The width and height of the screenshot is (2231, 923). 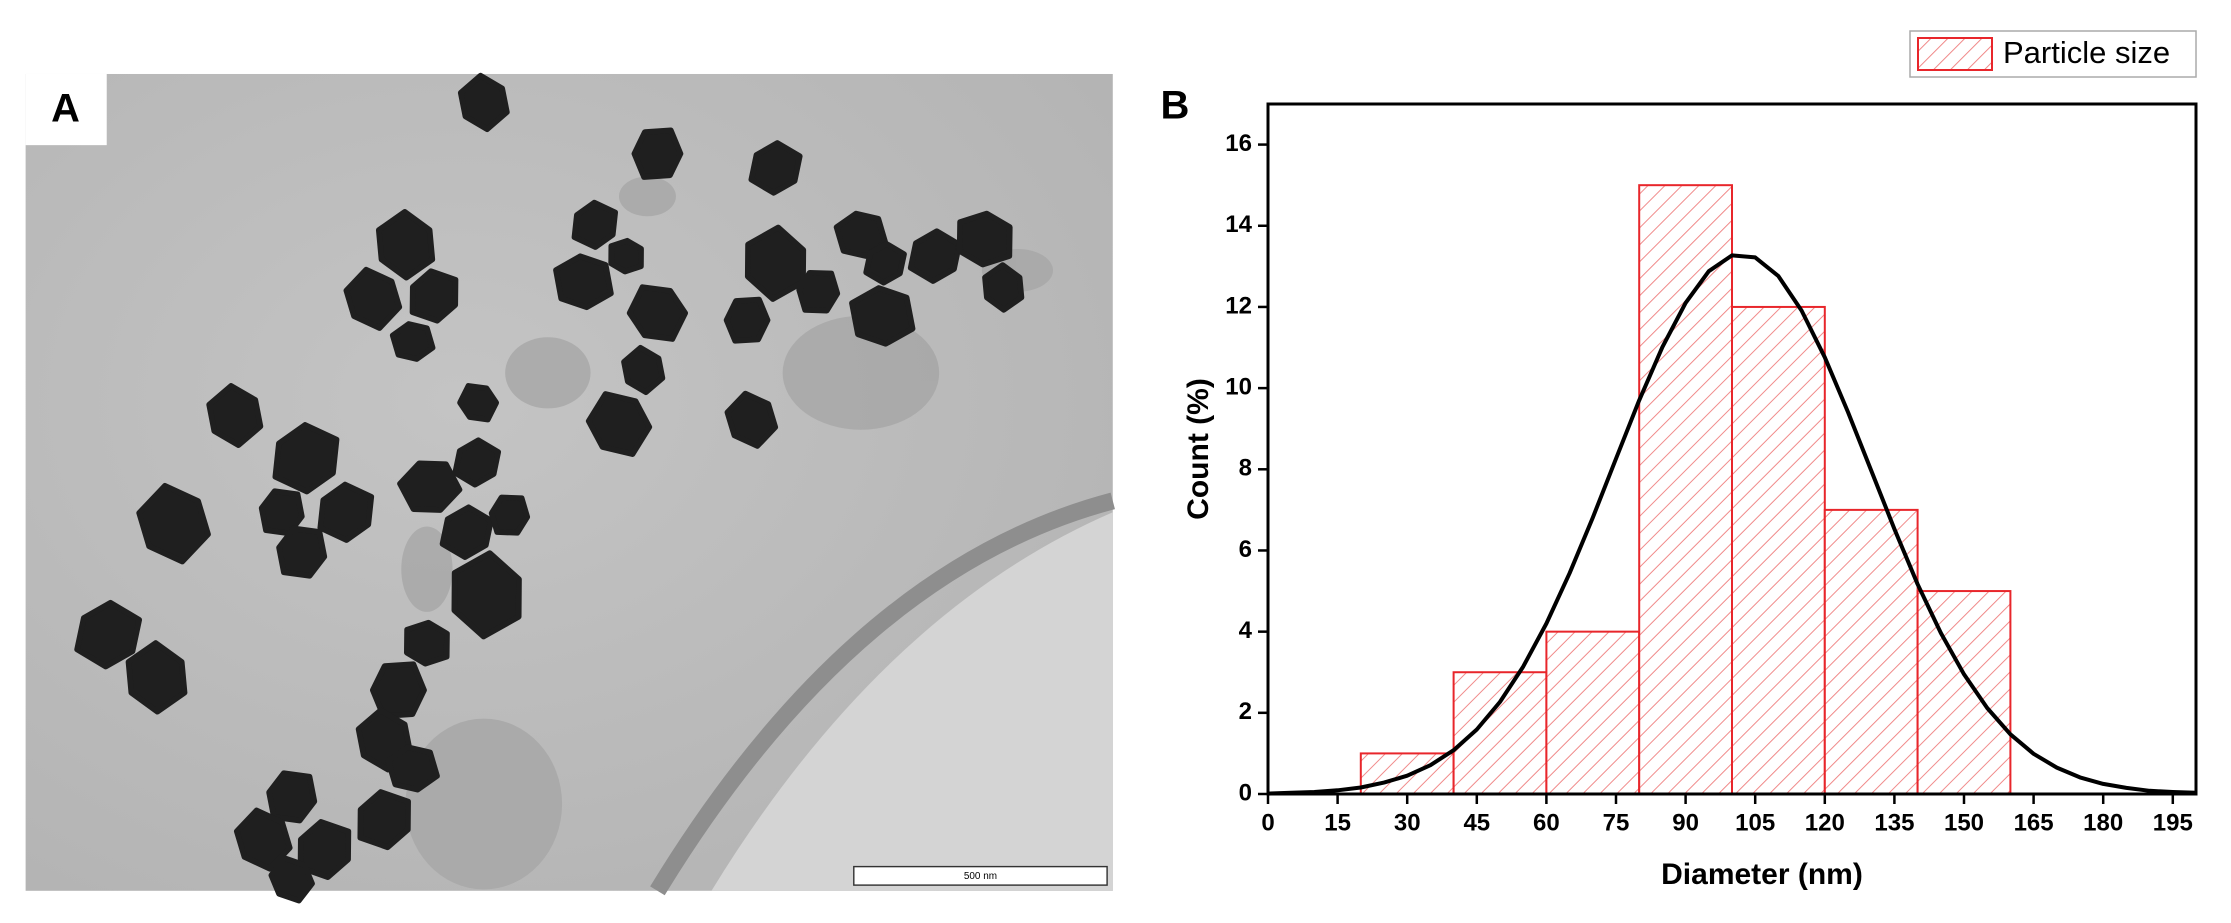 What do you see at coordinates (1407, 822) in the screenshot?
I see `x-tick-label: 30` at bounding box center [1407, 822].